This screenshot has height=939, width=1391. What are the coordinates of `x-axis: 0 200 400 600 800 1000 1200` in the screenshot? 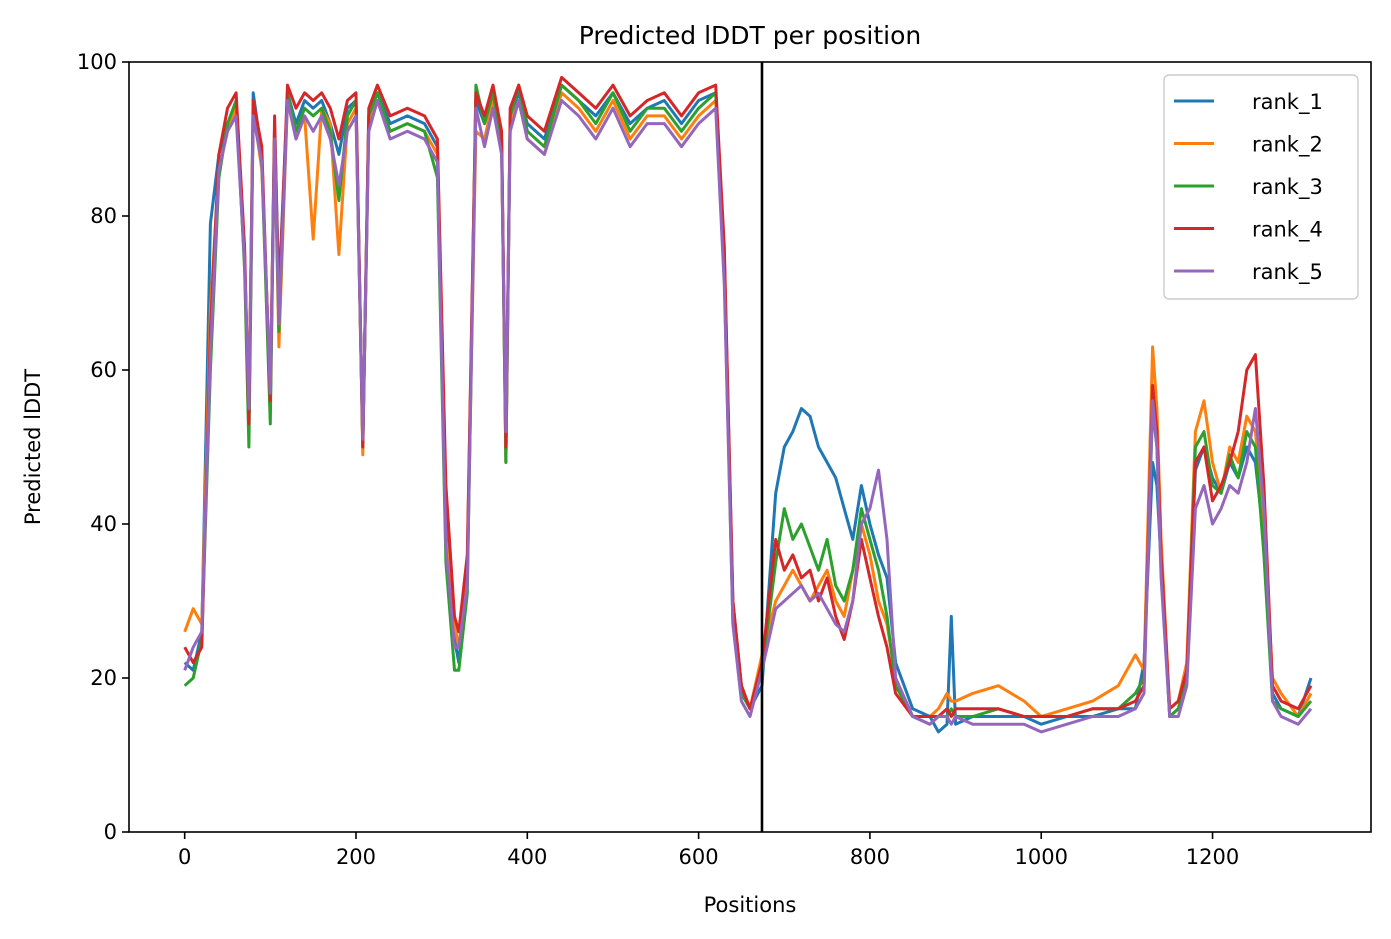 It's located at (708, 850).